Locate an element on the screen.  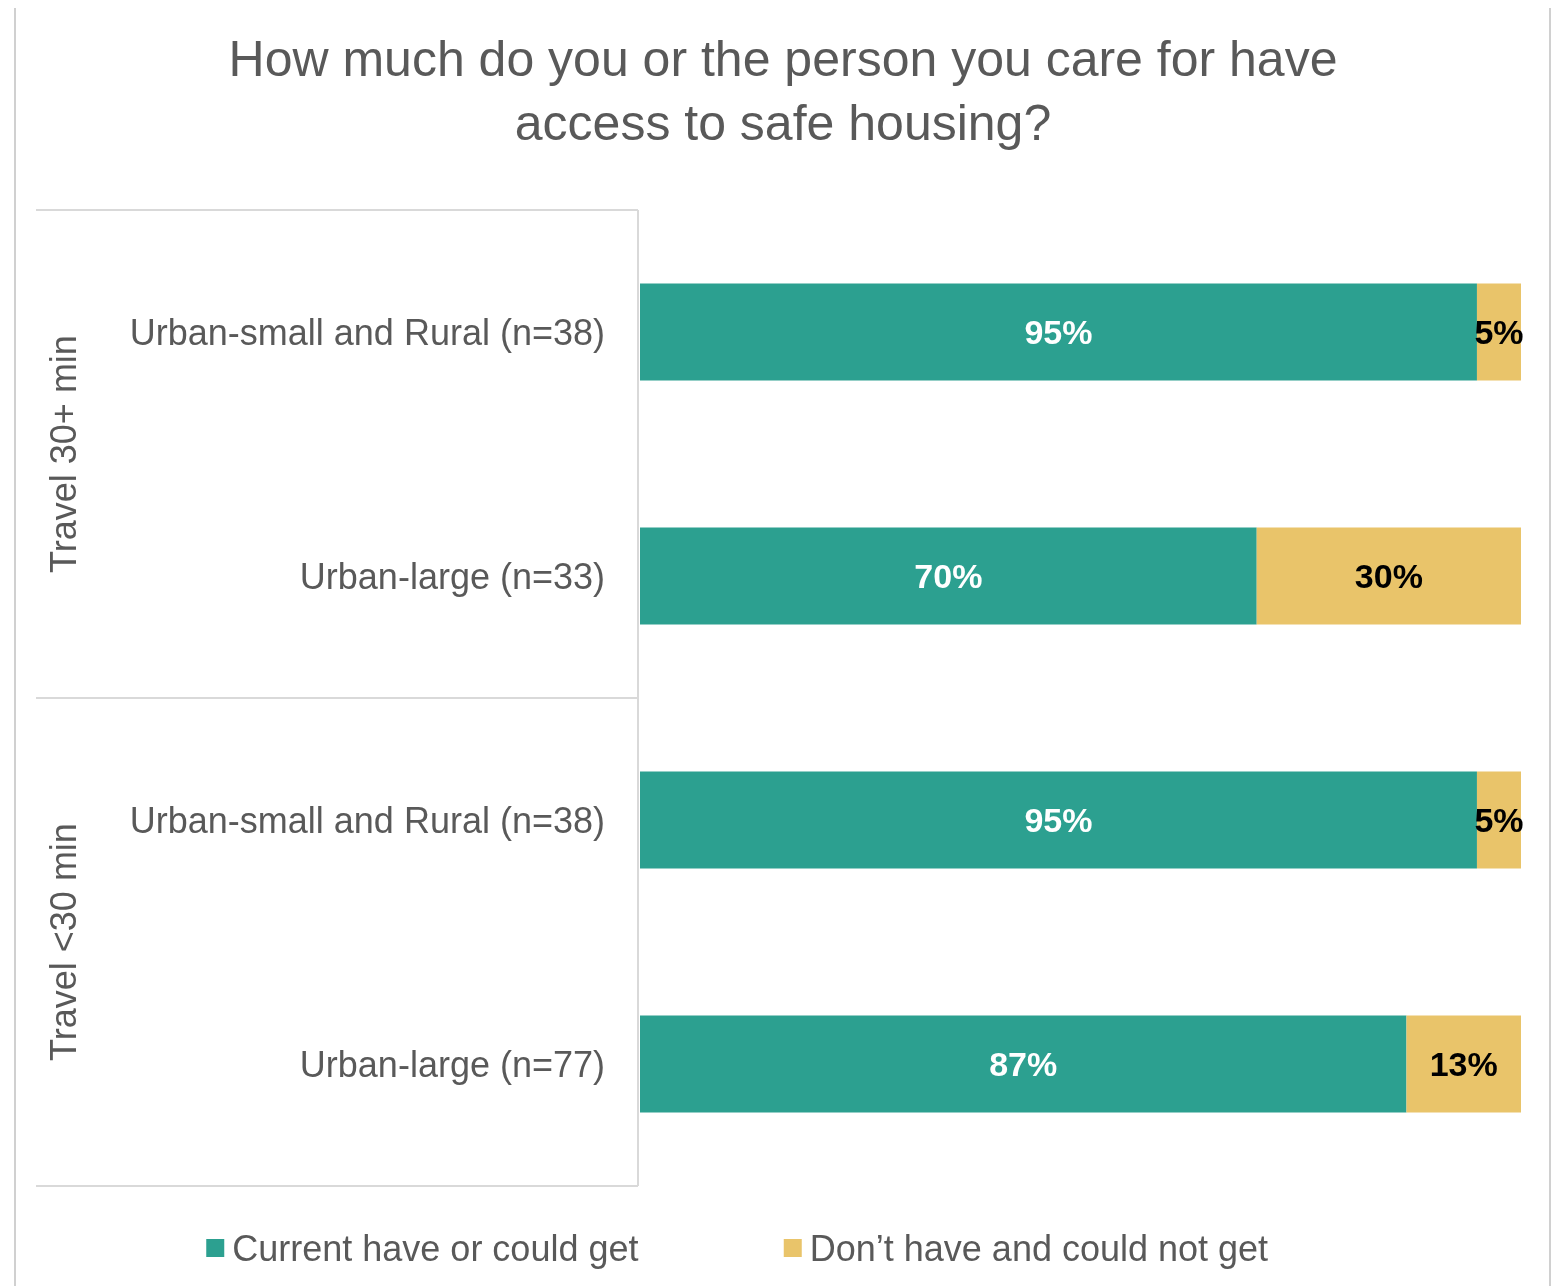
y-tick-label: Urban-large (n=77) is located at coordinates (452, 1064).